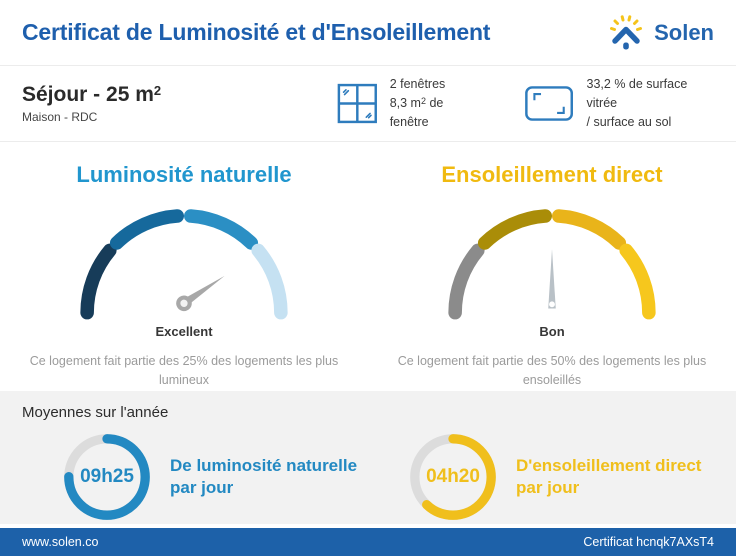  What do you see at coordinates (552, 174) in the screenshot?
I see `gauge-title: Ensoleillement direct` at bounding box center [552, 174].